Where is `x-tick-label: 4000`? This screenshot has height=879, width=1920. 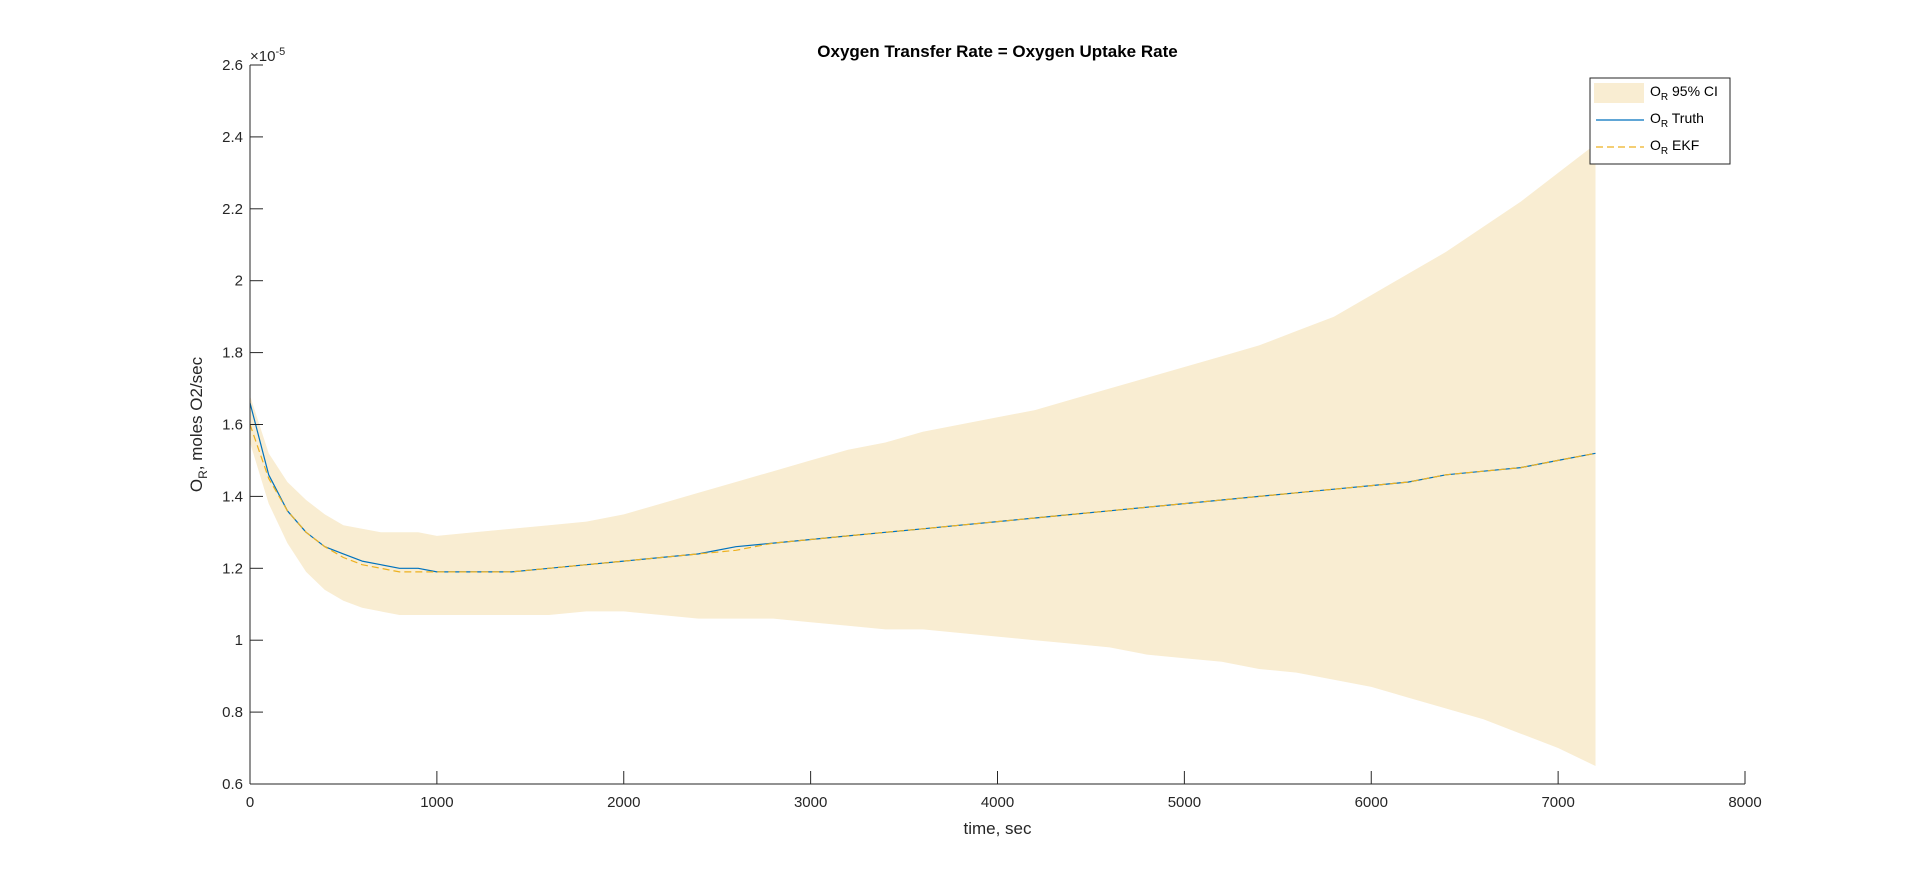 x-tick-label: 4000 is located at coordinates (997, 802).